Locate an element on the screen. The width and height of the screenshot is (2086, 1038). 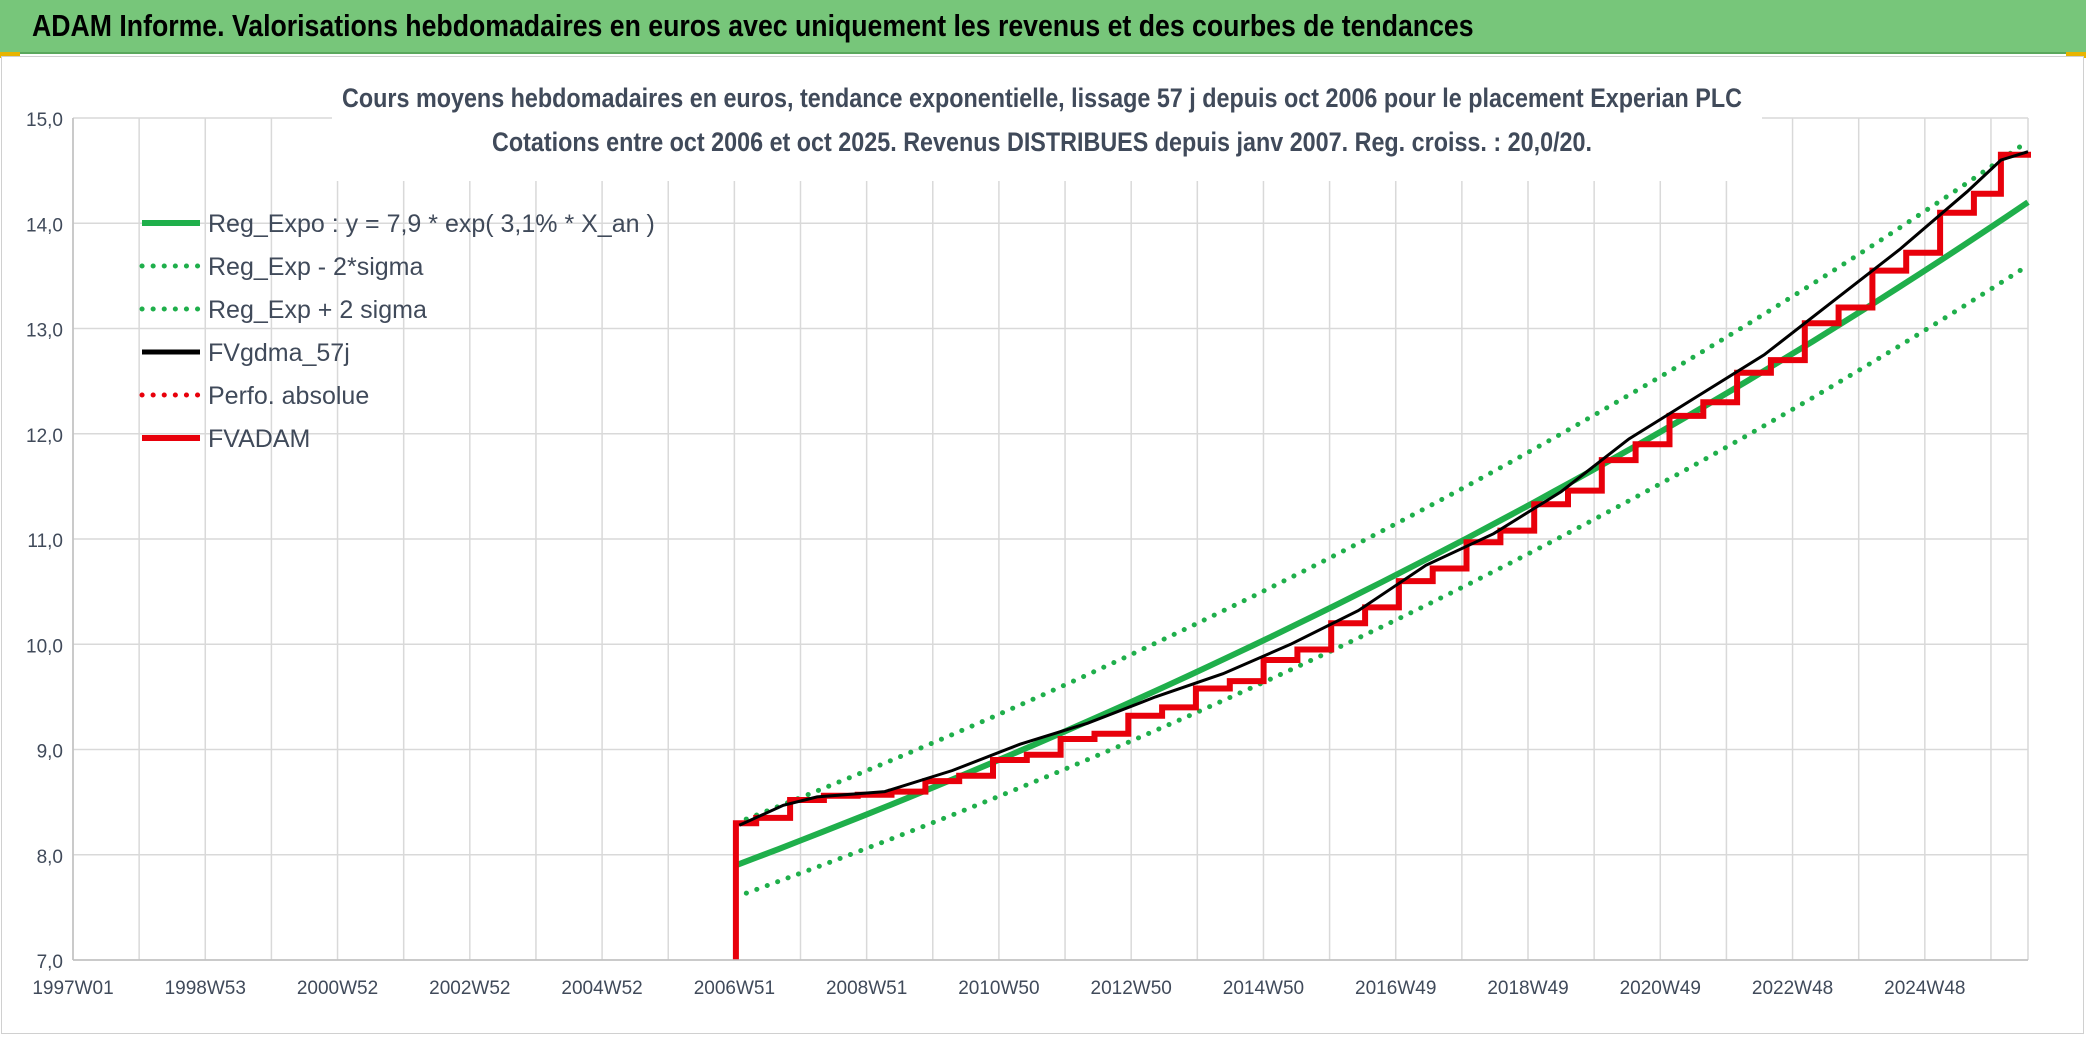
x-tick-label: 2008W51 is located at coordinates (866, 988).